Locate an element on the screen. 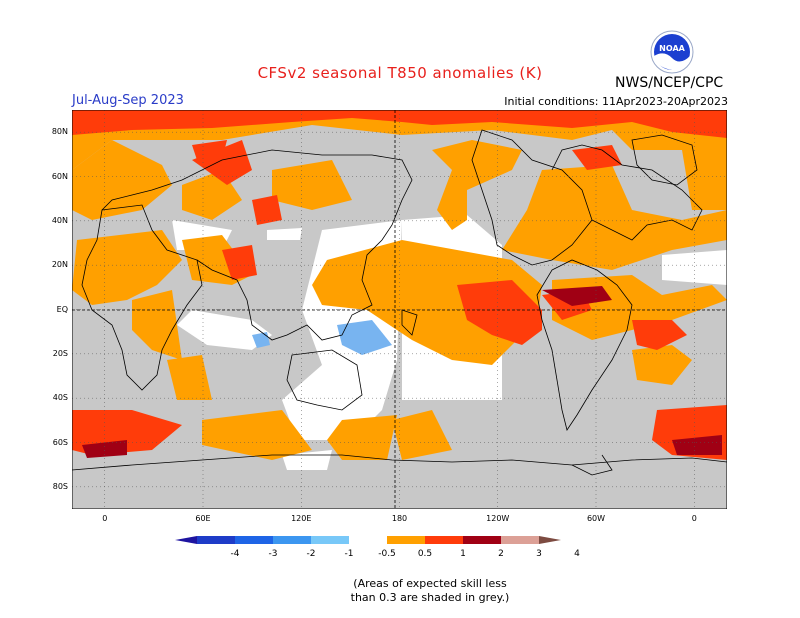  lat-tick-label: EQ is located at coordinates (62, 309).